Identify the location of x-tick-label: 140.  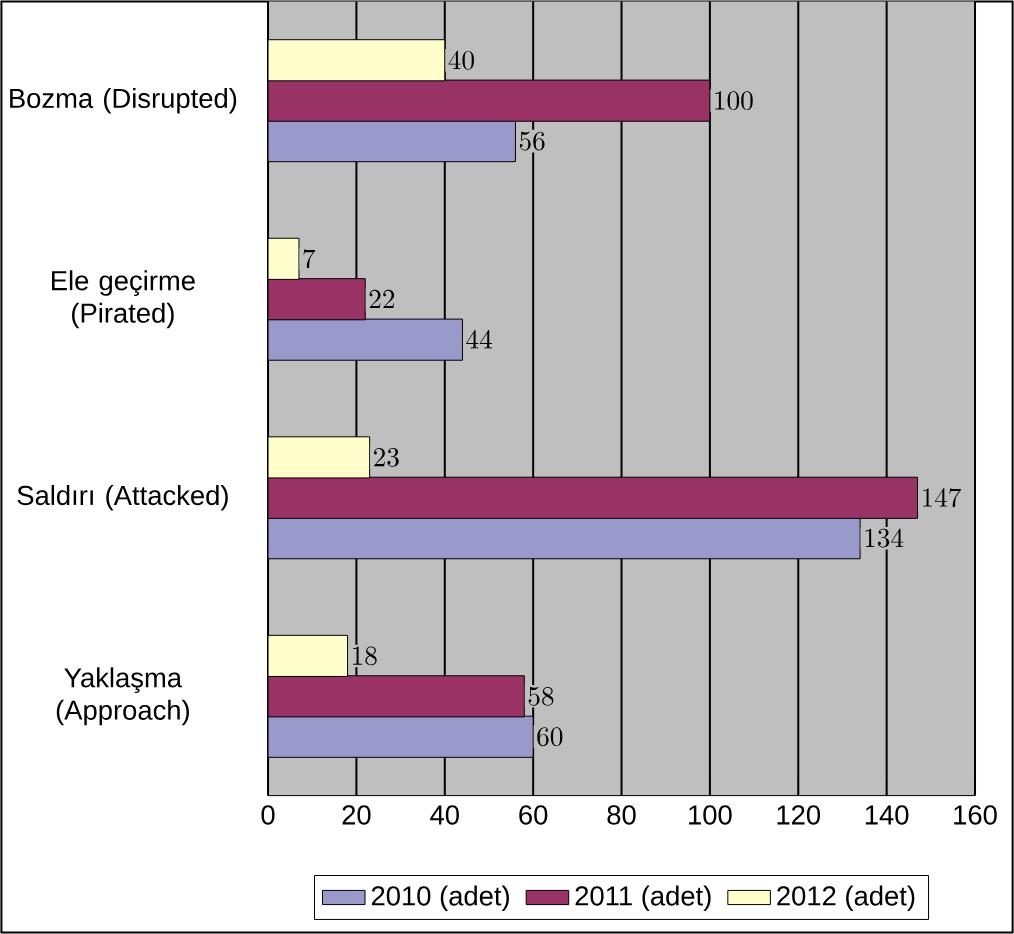
(887, 815).